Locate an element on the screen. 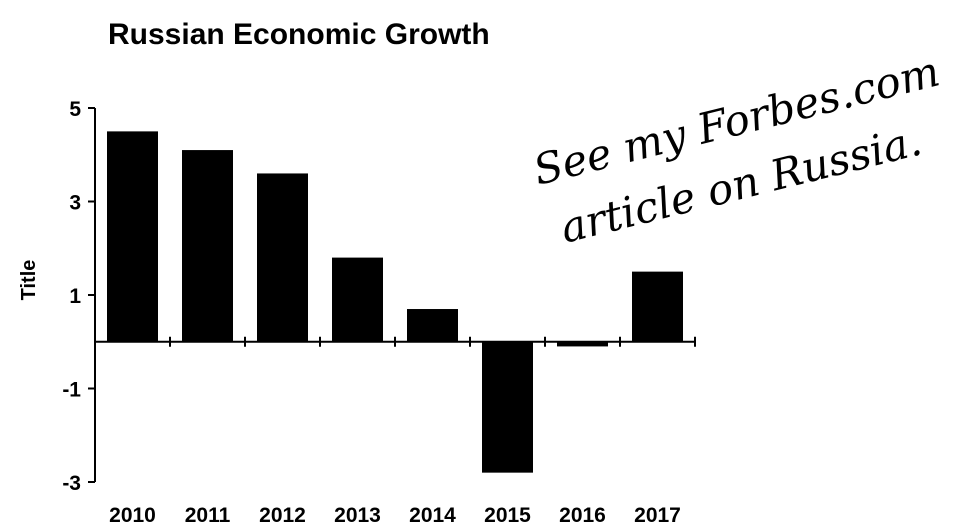 The image size is (971, 529). bar-2011 is located at coordinates (207, 246).